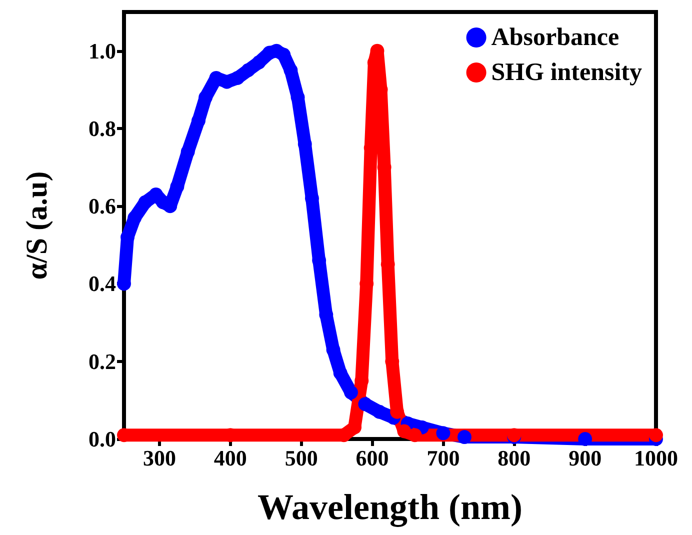  I want to click on y-tick-label: 1.0, so click(102, 51).